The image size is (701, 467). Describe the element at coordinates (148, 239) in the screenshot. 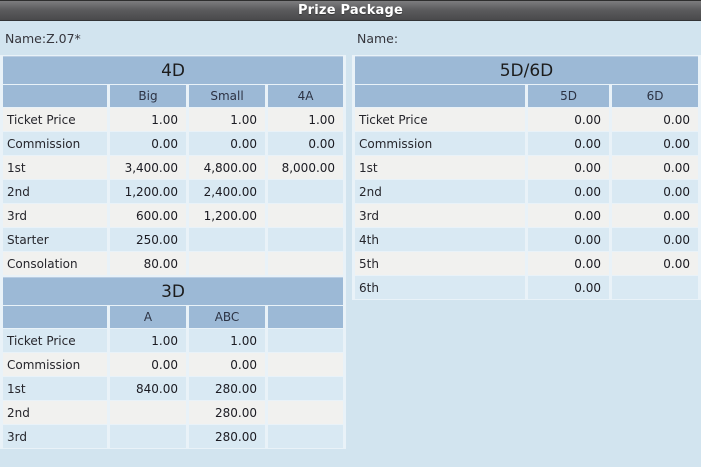

I see `cell-value: 250.00` at that location.